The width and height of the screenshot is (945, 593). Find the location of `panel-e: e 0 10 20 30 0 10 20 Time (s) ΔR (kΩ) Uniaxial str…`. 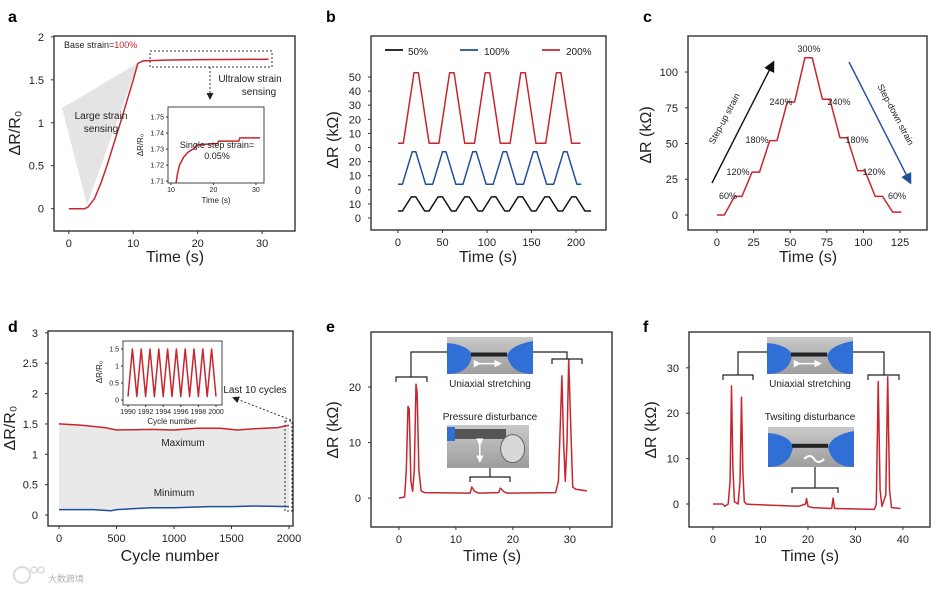

panel-e: e 0 10 20 30 0 10 20 Time (s) ΔR (kΩ) Uniaxial str… is located at coordinates (469, 442).